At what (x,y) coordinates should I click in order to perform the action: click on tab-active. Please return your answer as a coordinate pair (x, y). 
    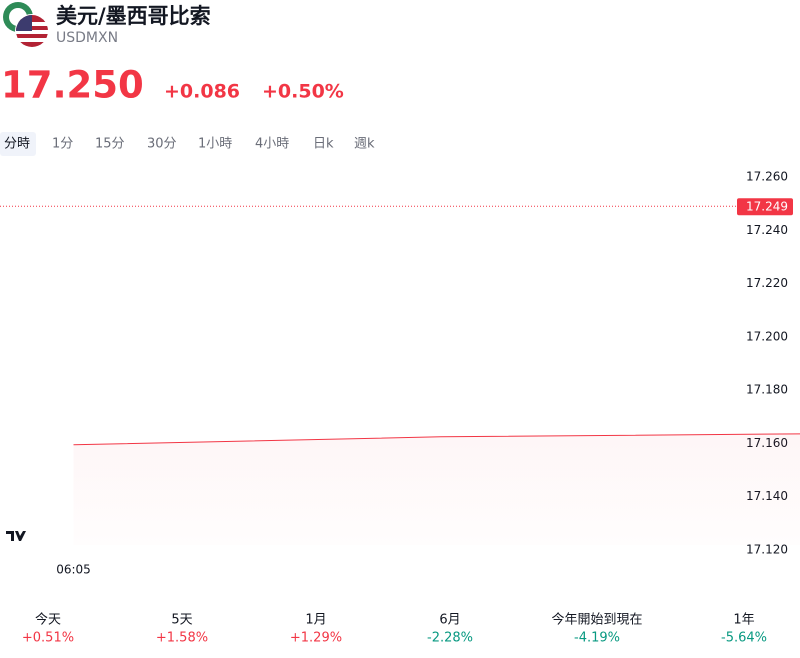
    Looking at the image, I should click on (18, 144).